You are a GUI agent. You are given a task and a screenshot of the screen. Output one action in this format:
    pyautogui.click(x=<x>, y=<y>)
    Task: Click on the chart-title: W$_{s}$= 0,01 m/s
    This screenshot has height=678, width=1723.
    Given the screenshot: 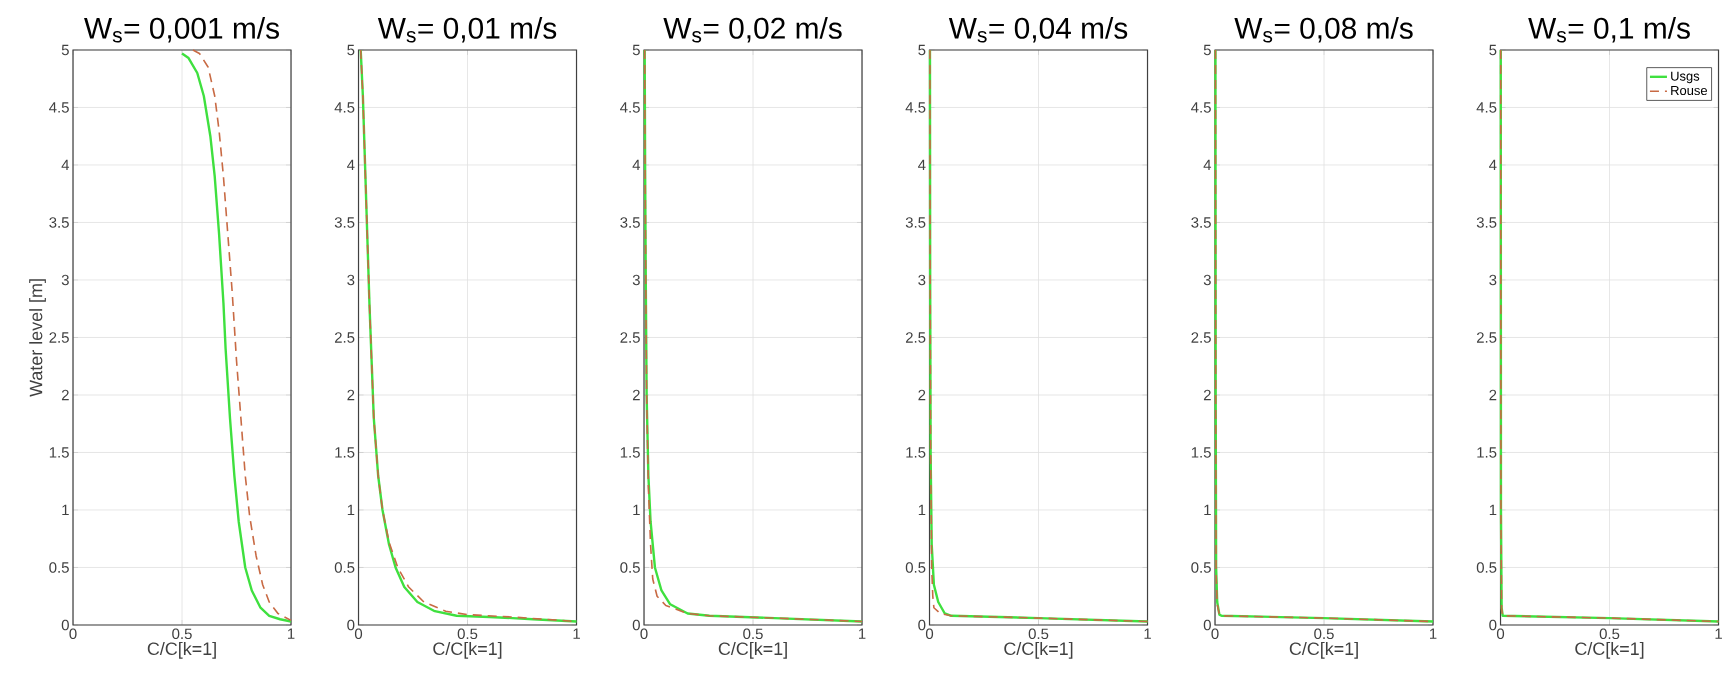 What is the action you would take?
    pyautogui.click(x=467, y=29)
    